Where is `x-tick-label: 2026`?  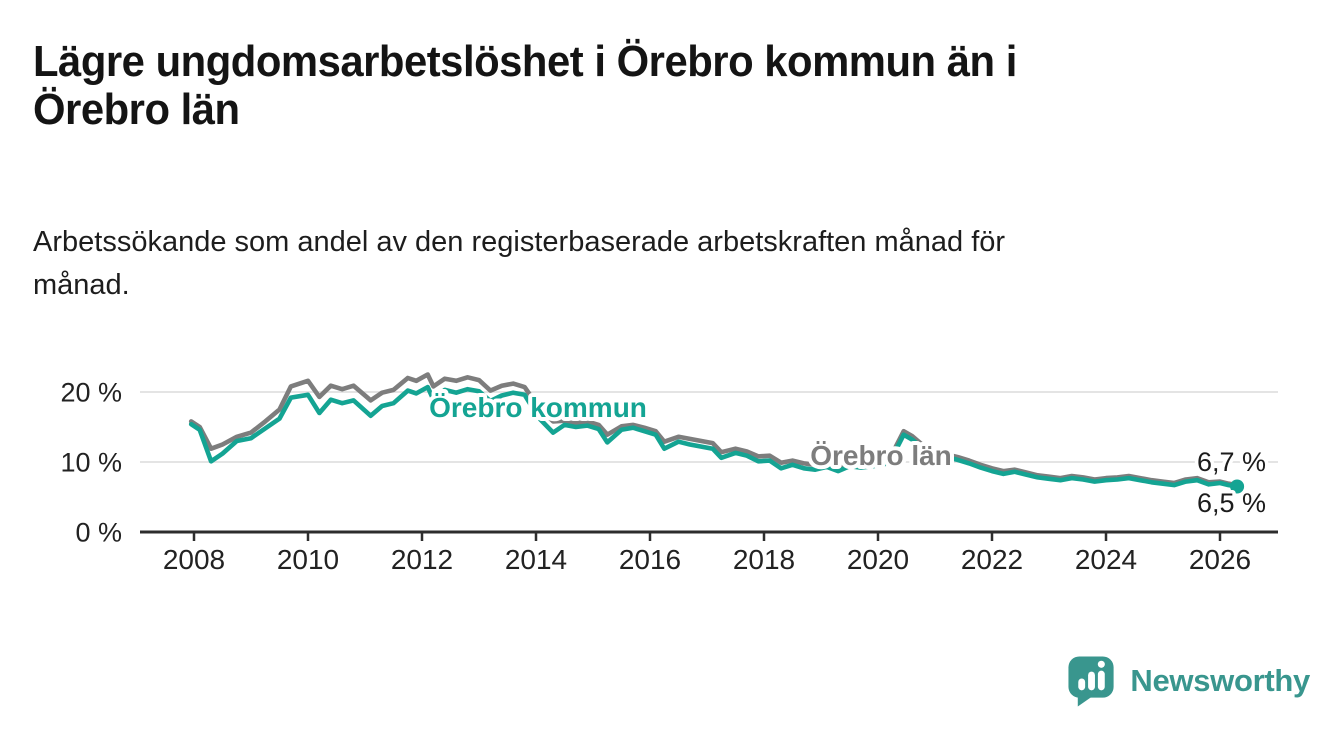 x-tick-label: 2026 is located at coordinates (1220, 559).